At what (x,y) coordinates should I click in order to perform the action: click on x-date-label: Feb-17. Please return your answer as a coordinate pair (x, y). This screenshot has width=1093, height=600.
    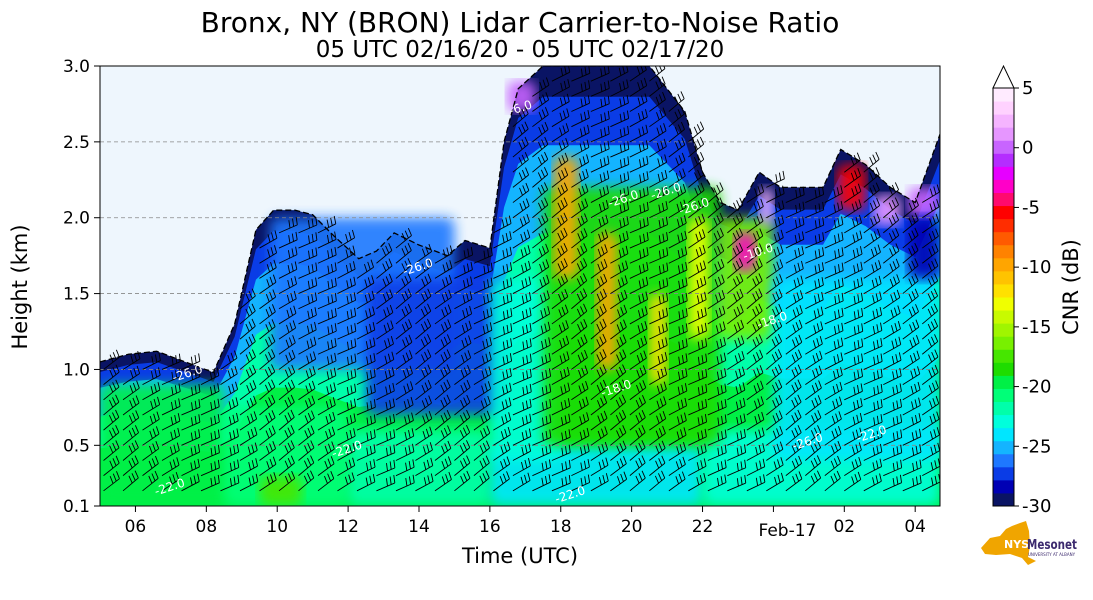
    Looking at the image, I should click on (787, 531).